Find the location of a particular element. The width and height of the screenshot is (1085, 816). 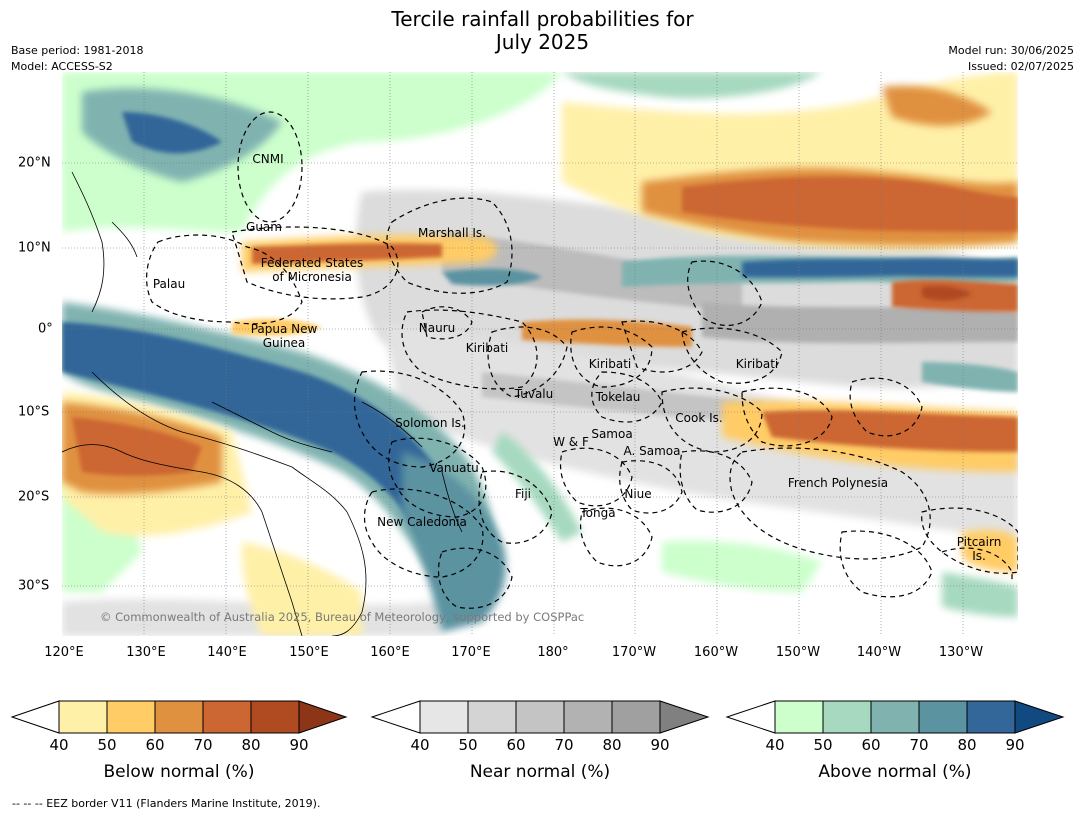

cb3-tick-70: 70 is located at coordinates (919, 745).